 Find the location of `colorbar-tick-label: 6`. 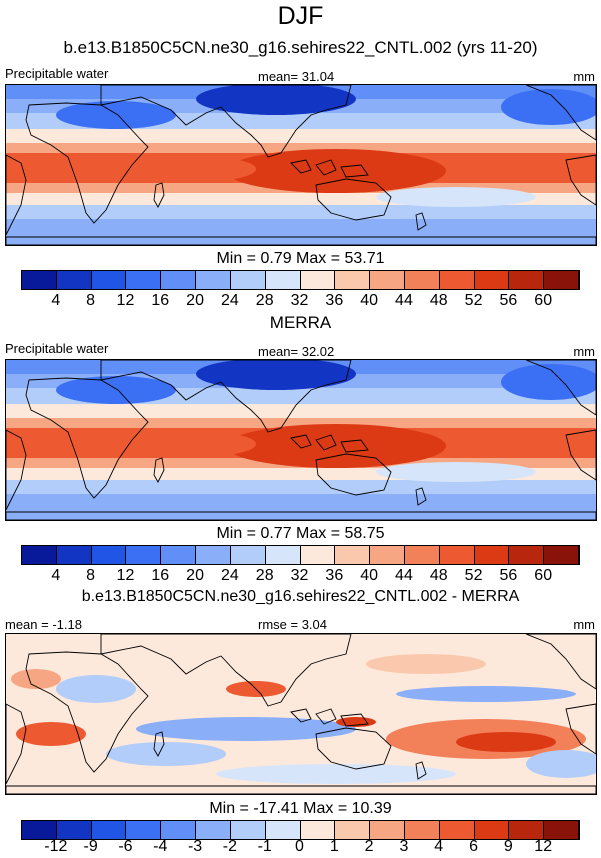

colorbar-tick-label: 6 is located at coordinates (474, 846).